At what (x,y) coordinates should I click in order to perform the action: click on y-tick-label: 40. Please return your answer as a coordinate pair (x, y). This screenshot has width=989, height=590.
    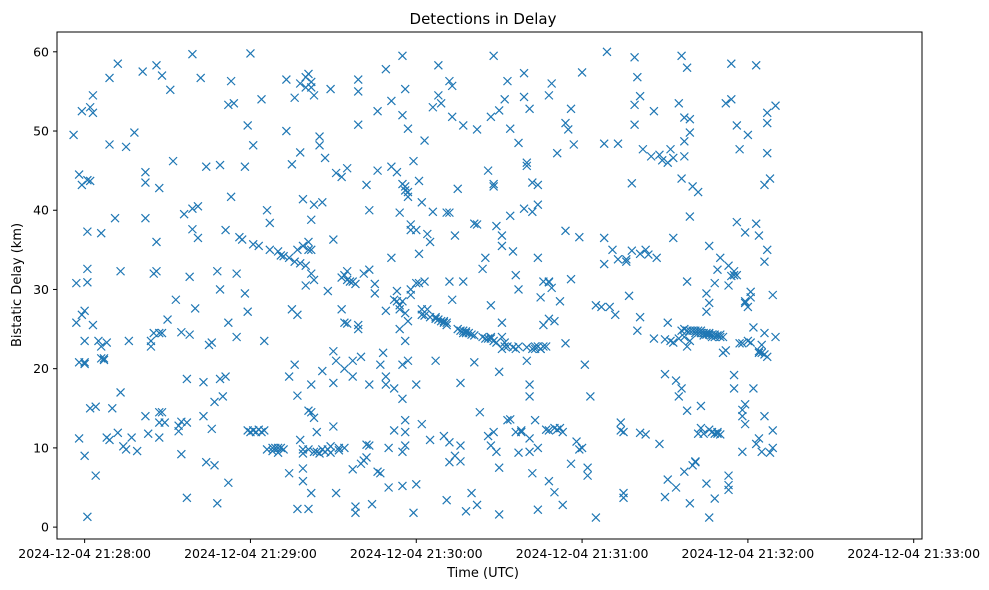
    Looking at the image, I should click on (41, 210).